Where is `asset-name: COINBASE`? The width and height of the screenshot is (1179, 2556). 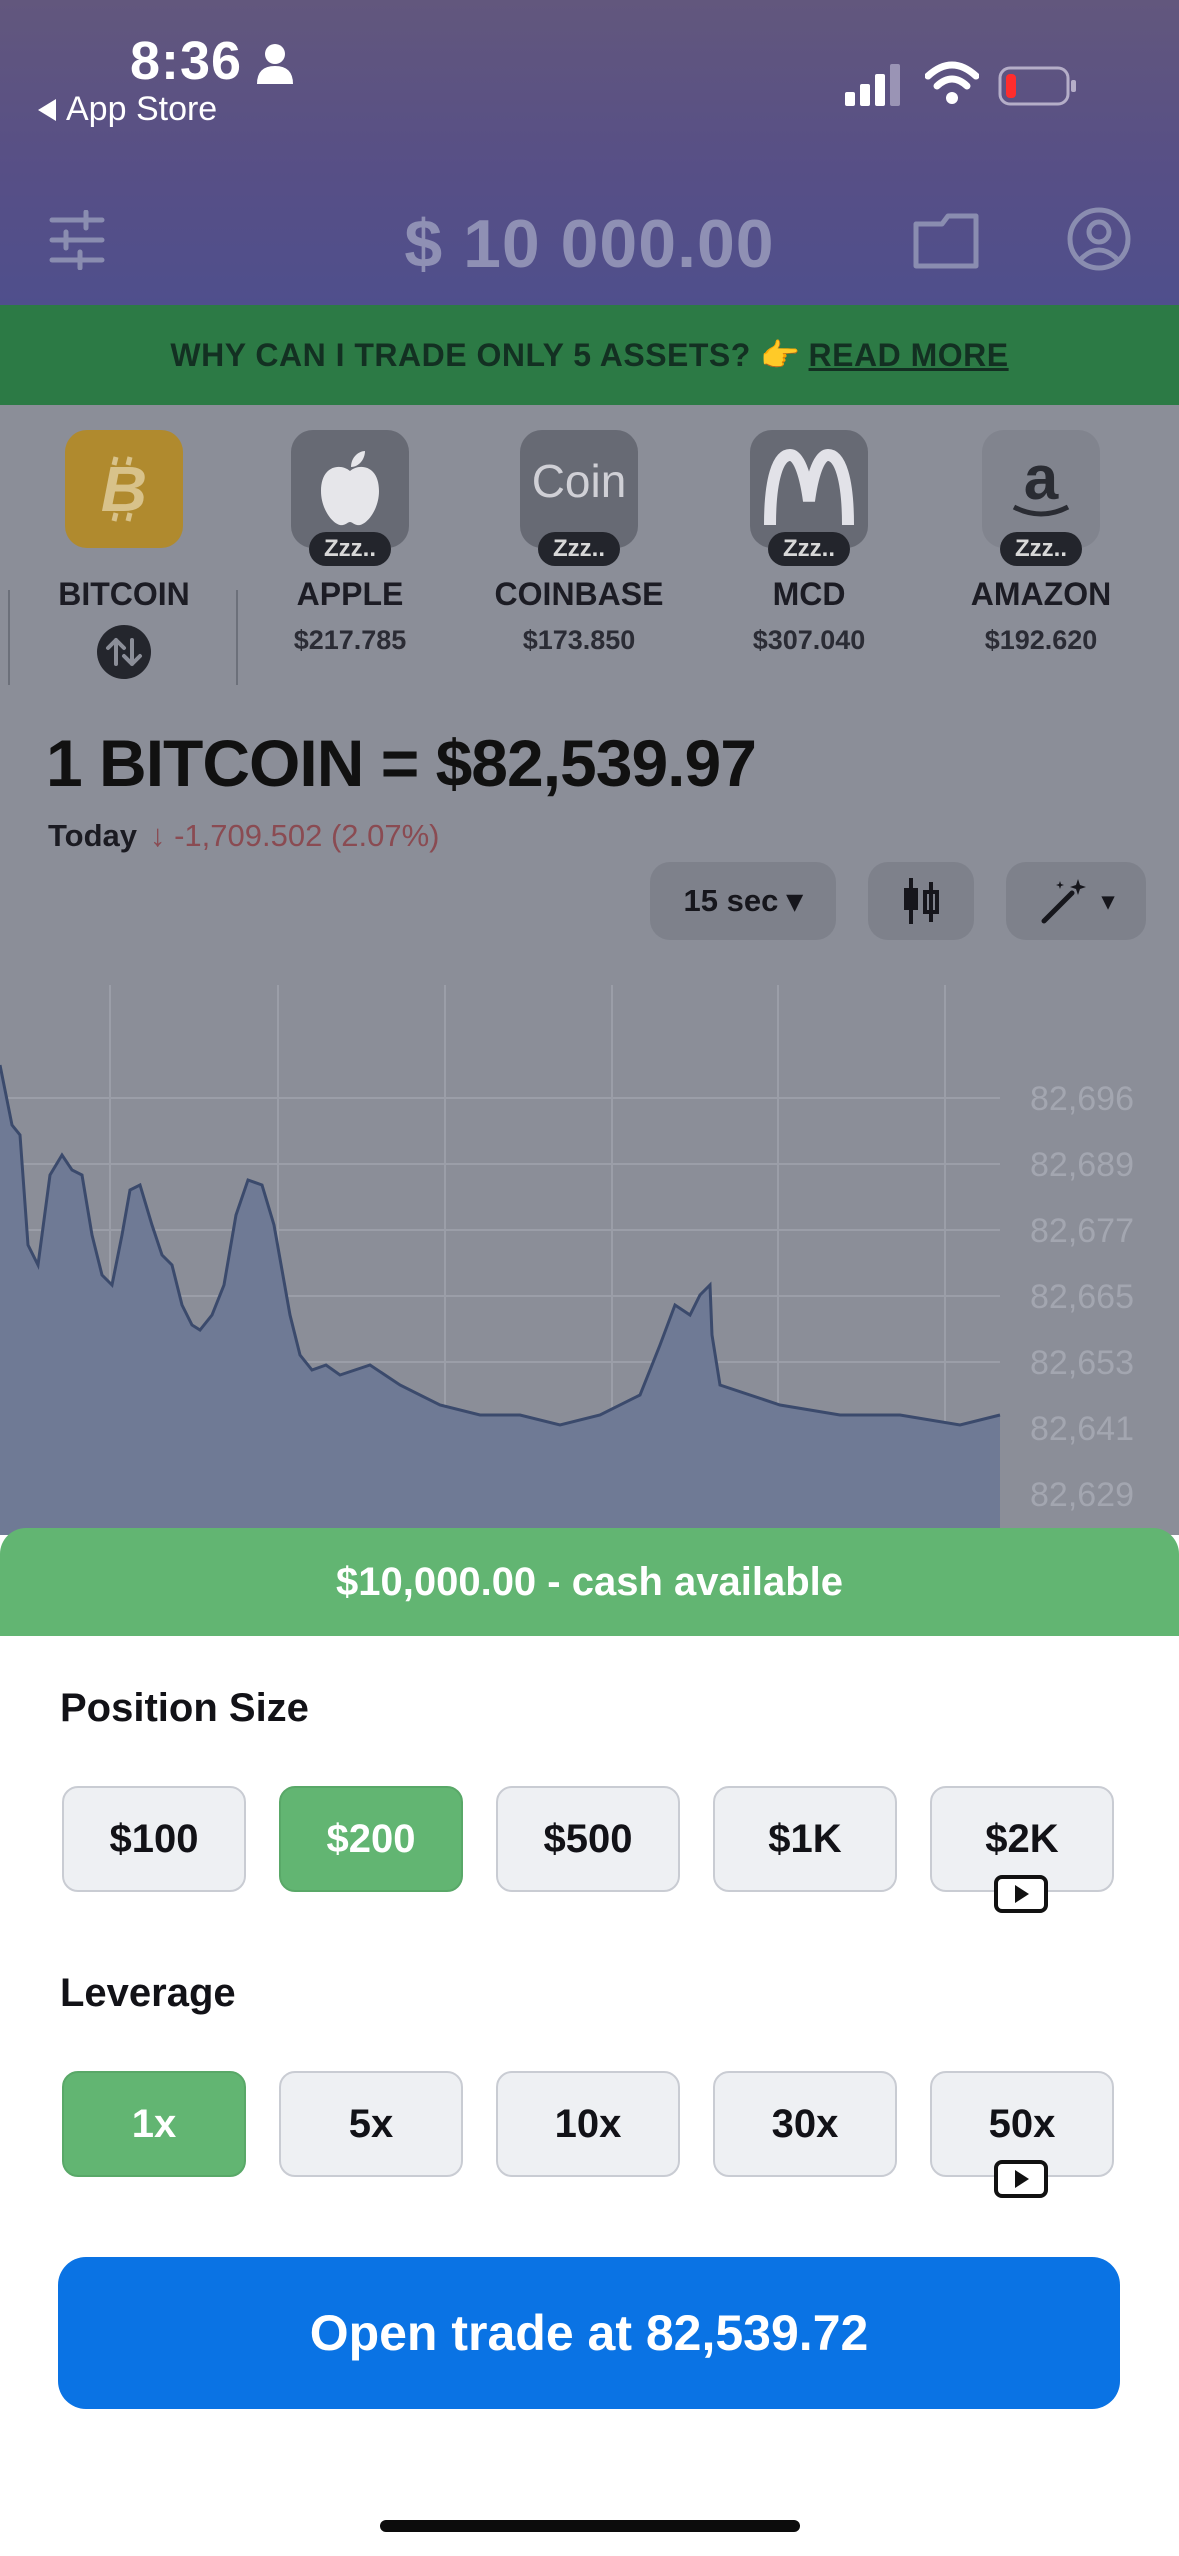
asset-name: COINBASE is located at coordinates (579, 594).